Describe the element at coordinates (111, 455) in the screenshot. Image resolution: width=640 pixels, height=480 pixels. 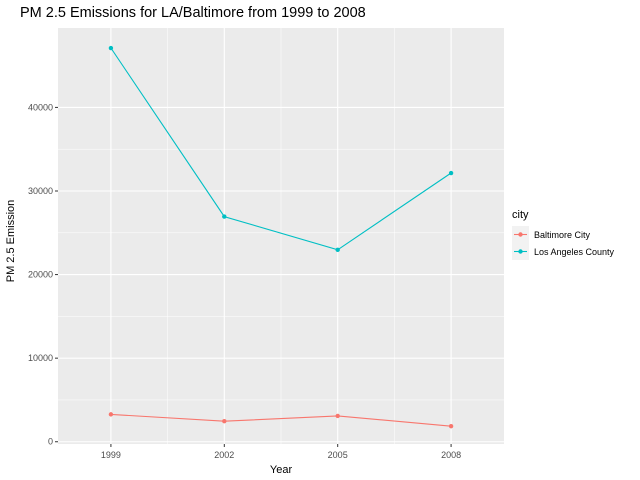
I see `x-tick-label: 1999` at that location.